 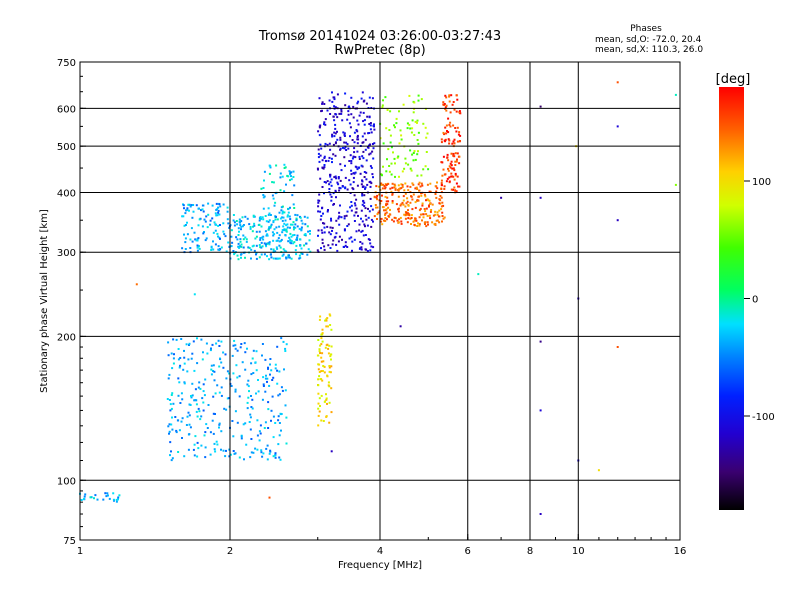 What do you see at coordinates (381, 545) in the screenshot?
I see `x-ticks: 1 2 4 6 8 10 16` at bounding box center [381, 545].